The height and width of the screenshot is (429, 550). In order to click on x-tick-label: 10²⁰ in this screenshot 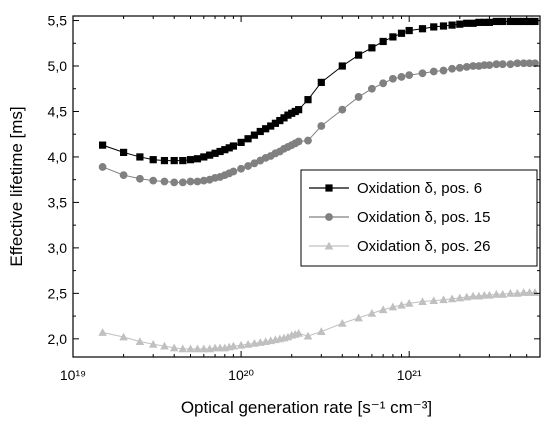, I will do `click(241, 375)`.